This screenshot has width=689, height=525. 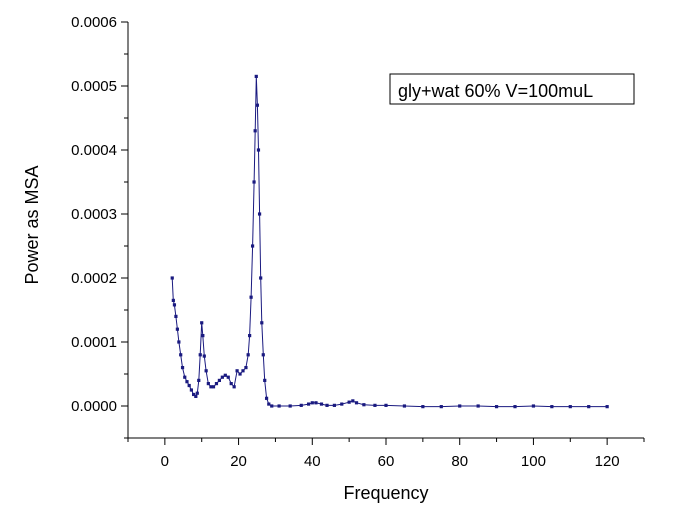 I want to click on x-tick-label: 40, so click(x=312, y=461).